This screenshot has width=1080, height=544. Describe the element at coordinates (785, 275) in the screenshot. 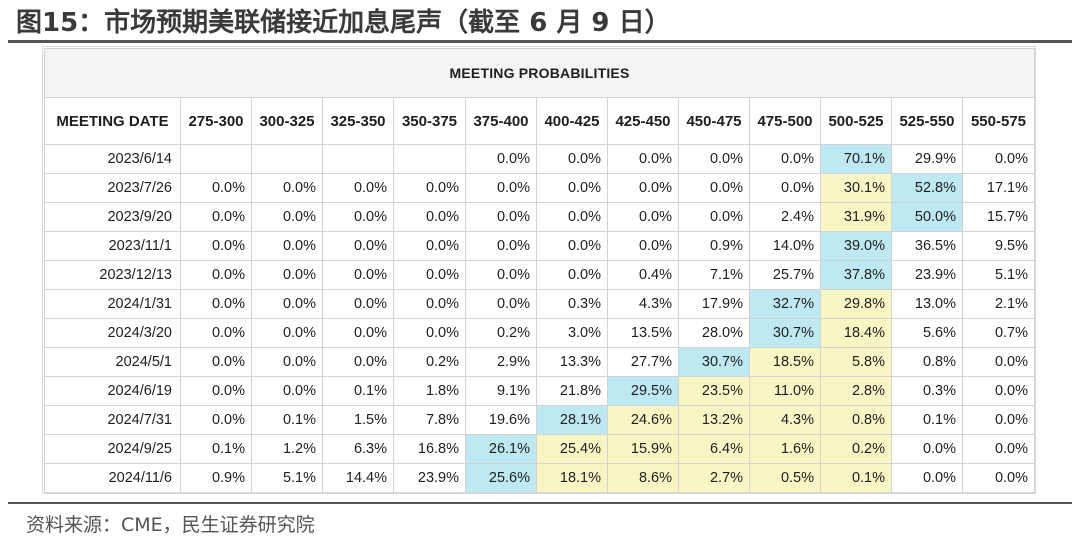

I see `probability-cell: 25.7%` at that location.